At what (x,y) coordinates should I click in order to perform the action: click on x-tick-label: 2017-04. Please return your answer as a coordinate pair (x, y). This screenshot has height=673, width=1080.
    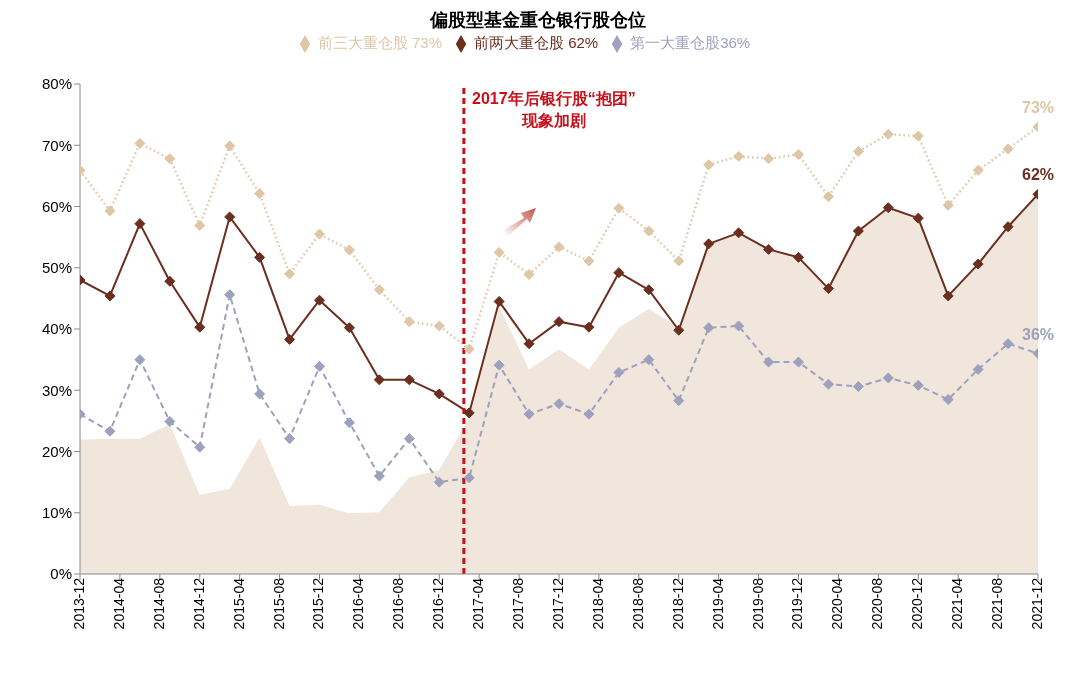
    Looking at the image, I should click on (478, 603).